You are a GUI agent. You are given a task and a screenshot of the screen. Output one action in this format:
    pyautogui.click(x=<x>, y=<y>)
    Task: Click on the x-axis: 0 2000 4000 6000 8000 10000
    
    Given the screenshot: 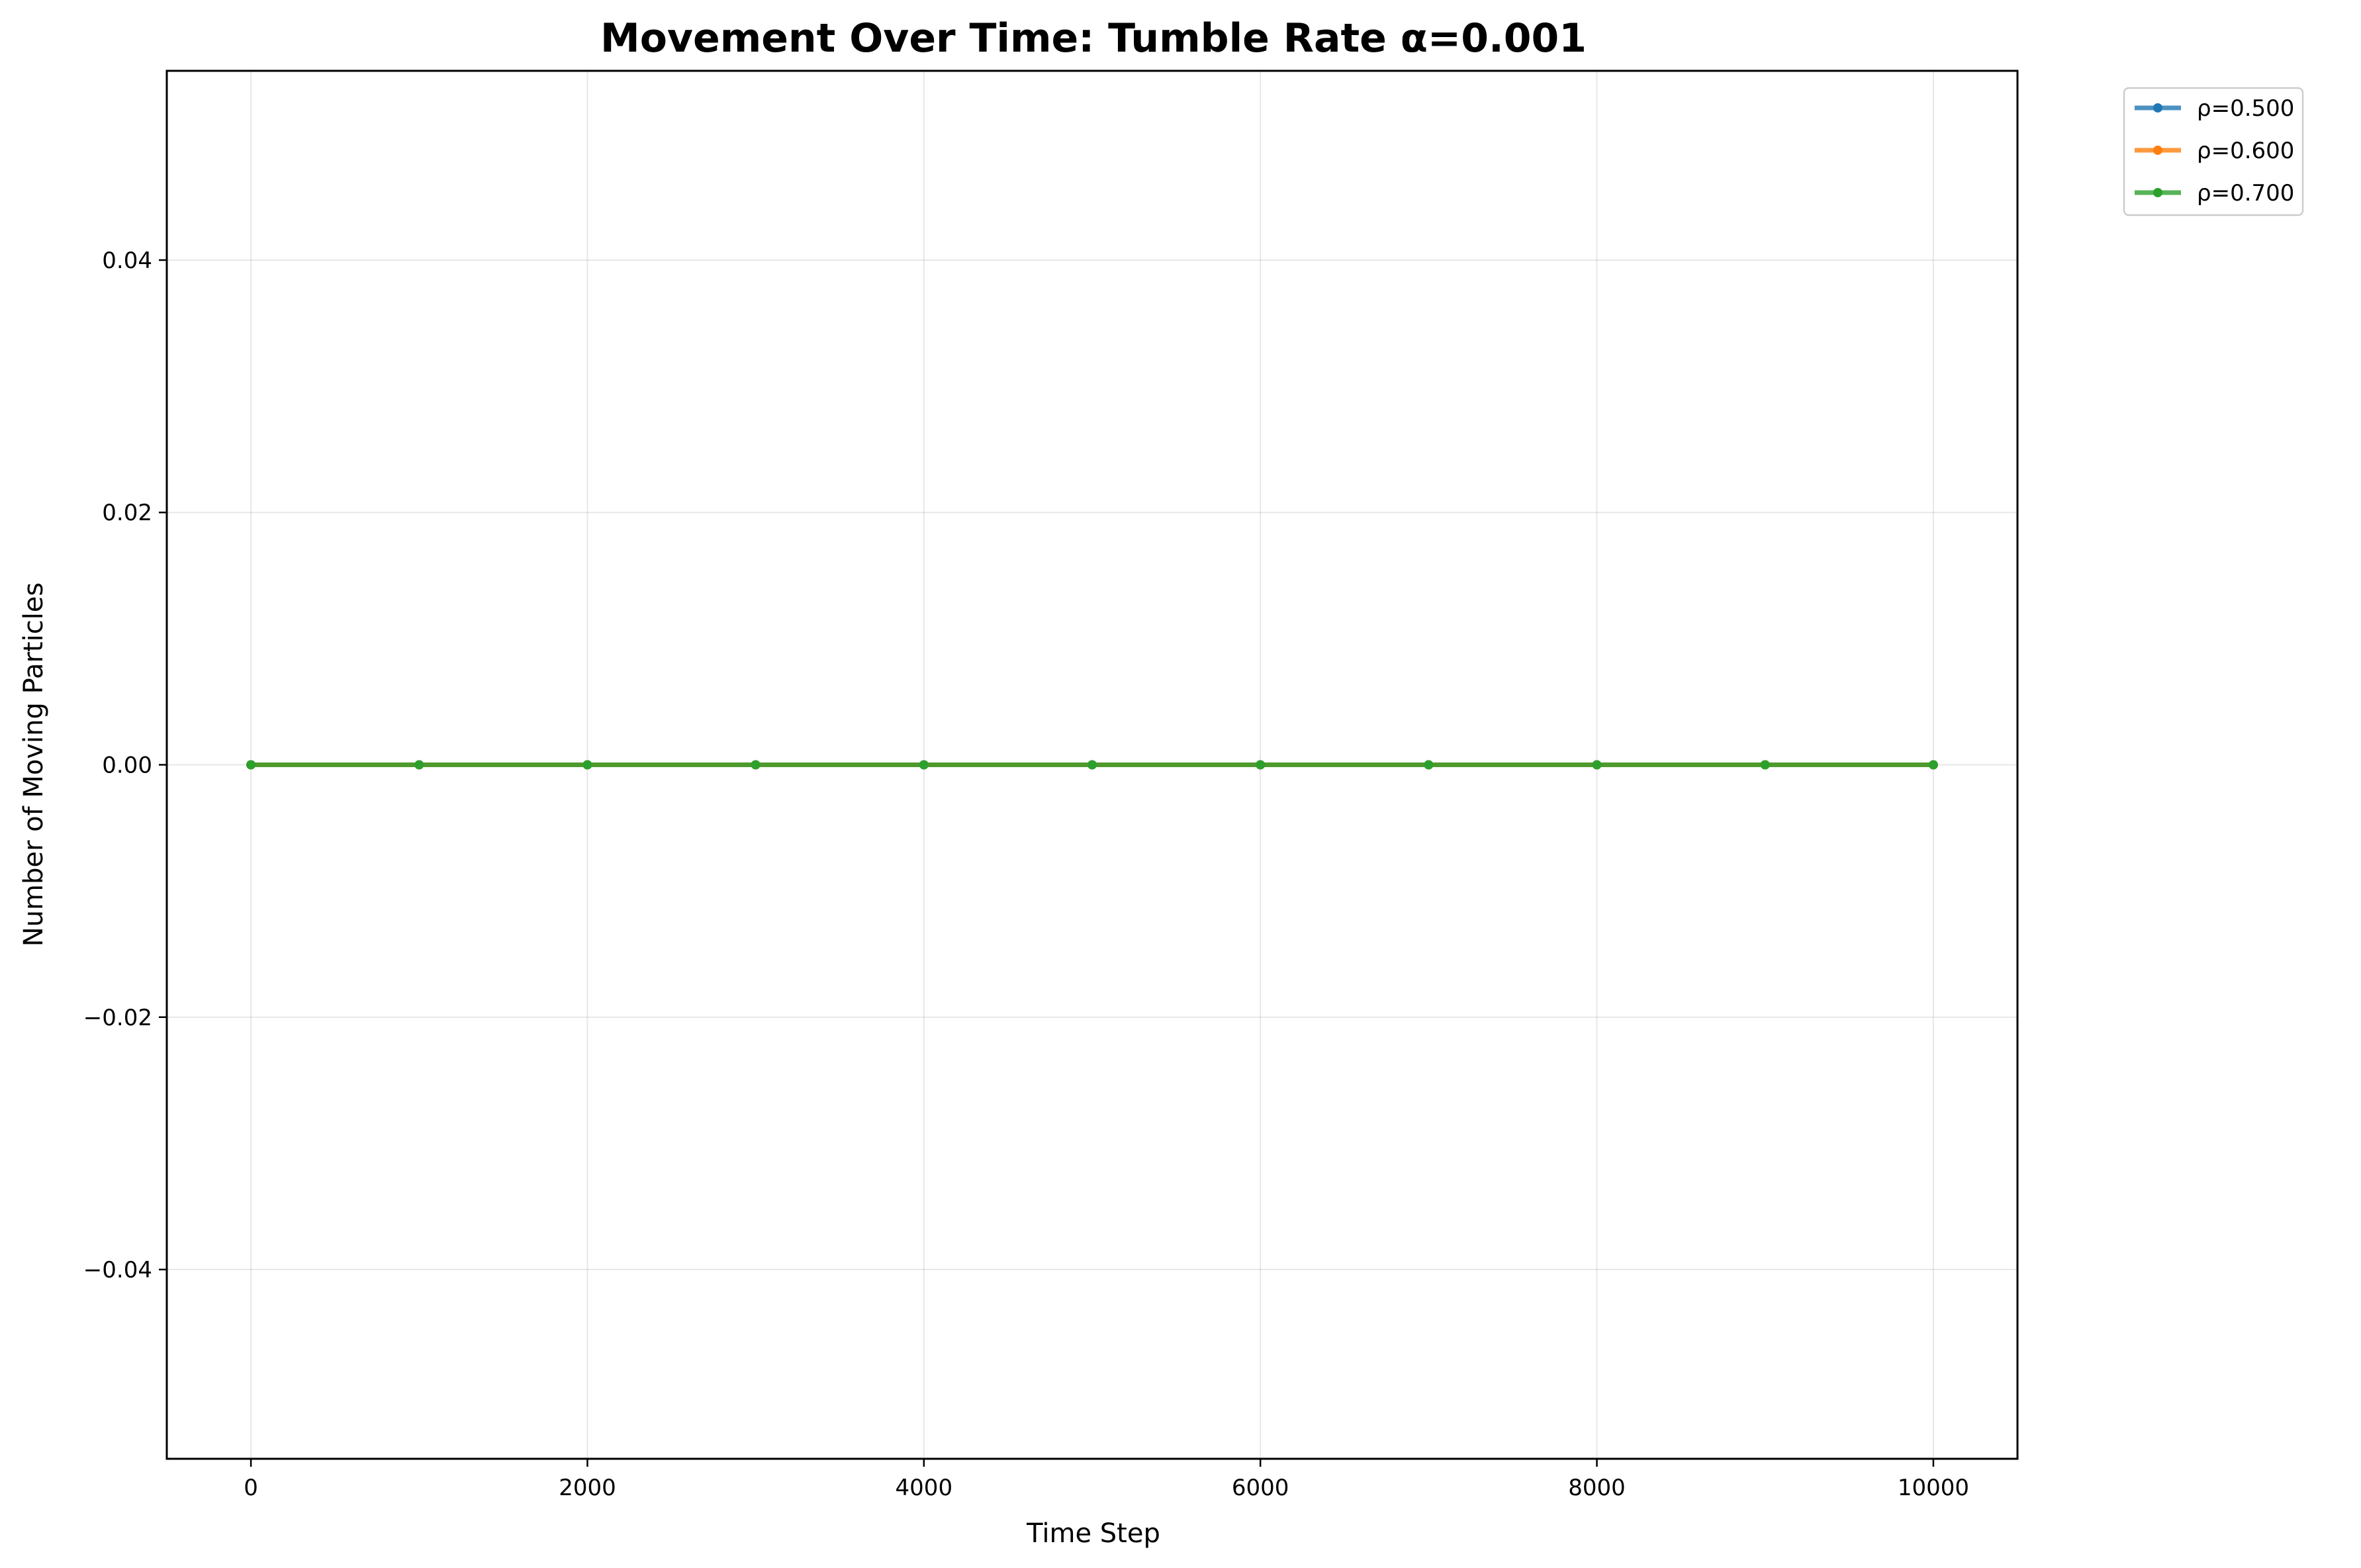 What is the action you would take?
    pyautogui.click(x=1106, y=1480)
    